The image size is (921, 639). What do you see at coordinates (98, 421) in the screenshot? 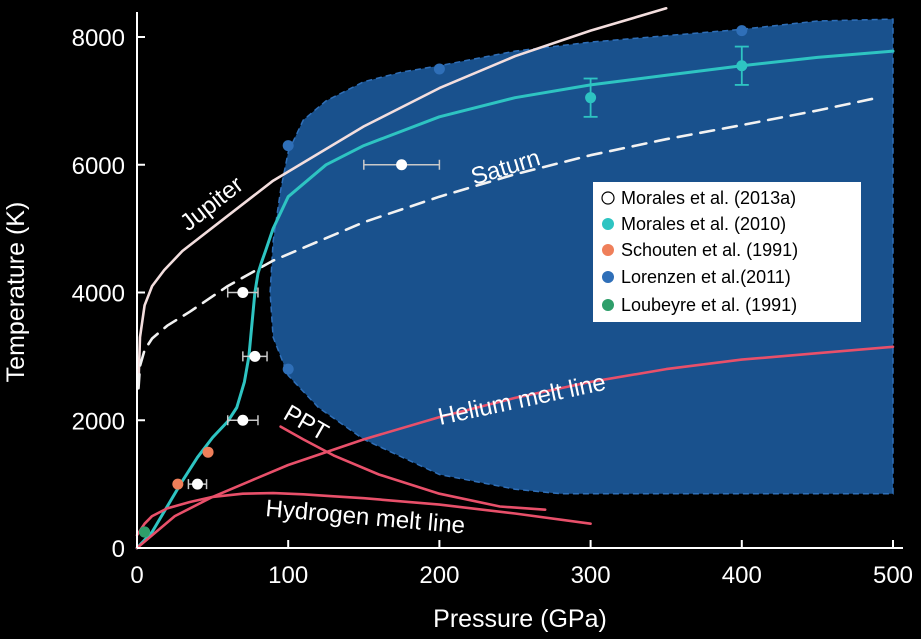
I see `y-tick-label: 2000` at bounding box center [98, 421].